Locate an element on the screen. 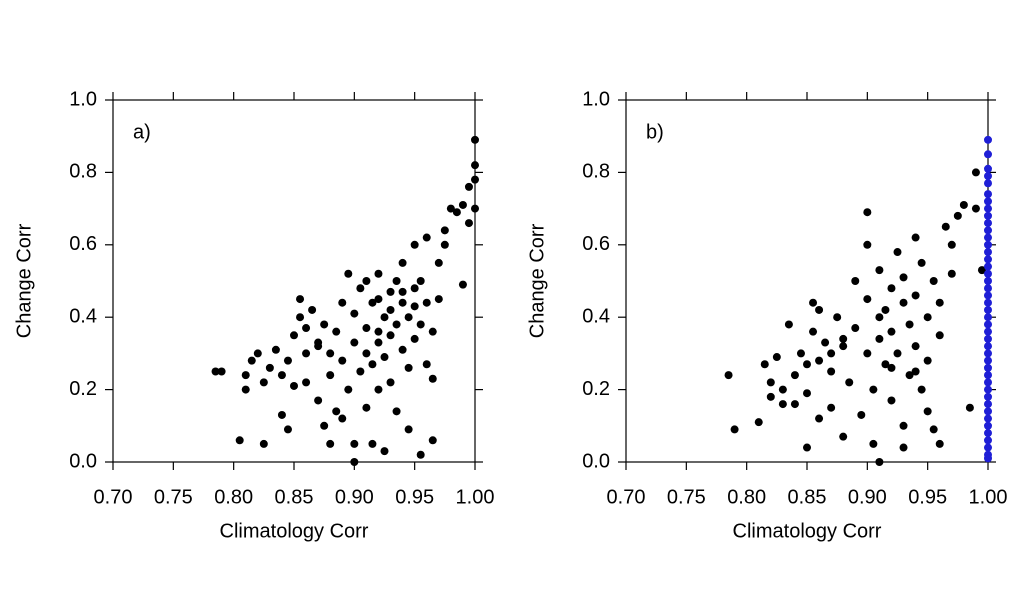 This screenshot has width=1023, height=601. x-axis-label: Climatology Corr is located at coordinates (294, 531).